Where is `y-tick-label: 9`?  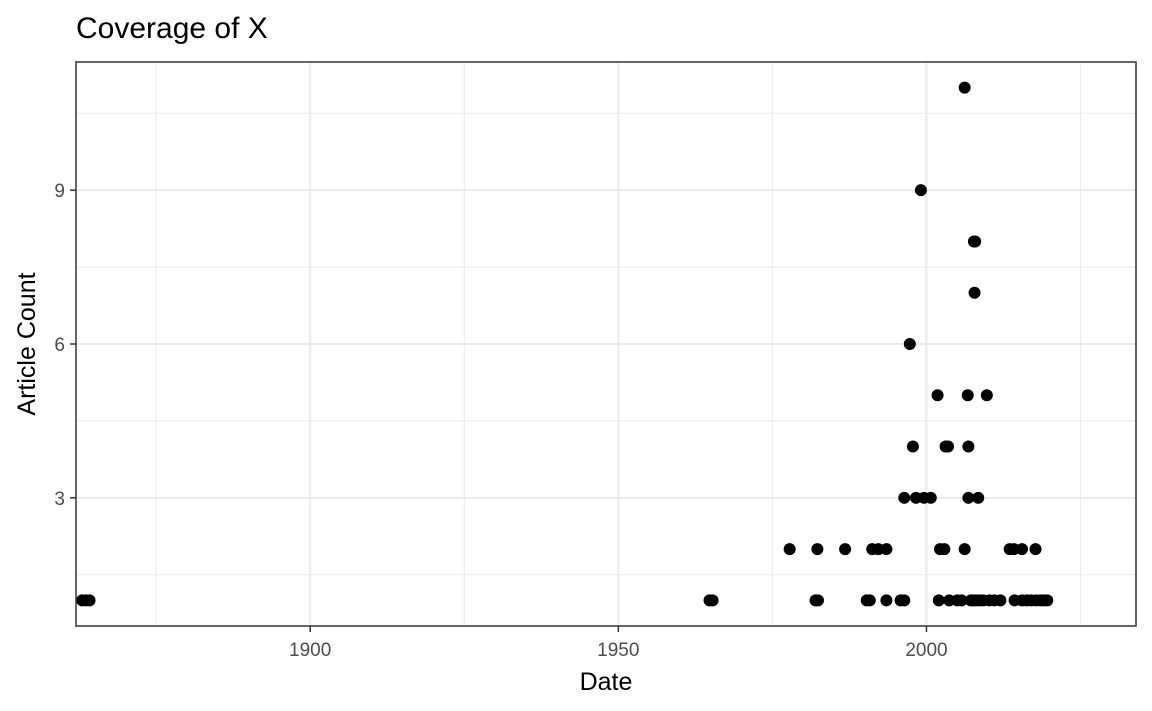
y-tick-label: 9 is located at coordinates (59, 191).